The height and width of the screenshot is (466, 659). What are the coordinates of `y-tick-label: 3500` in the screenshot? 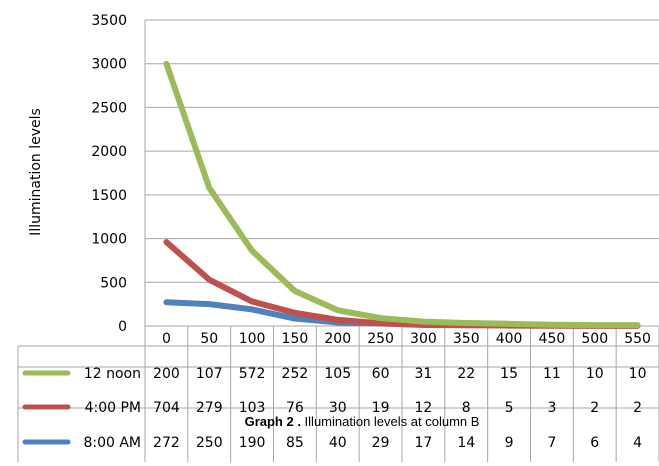 It's located at (109, 21).